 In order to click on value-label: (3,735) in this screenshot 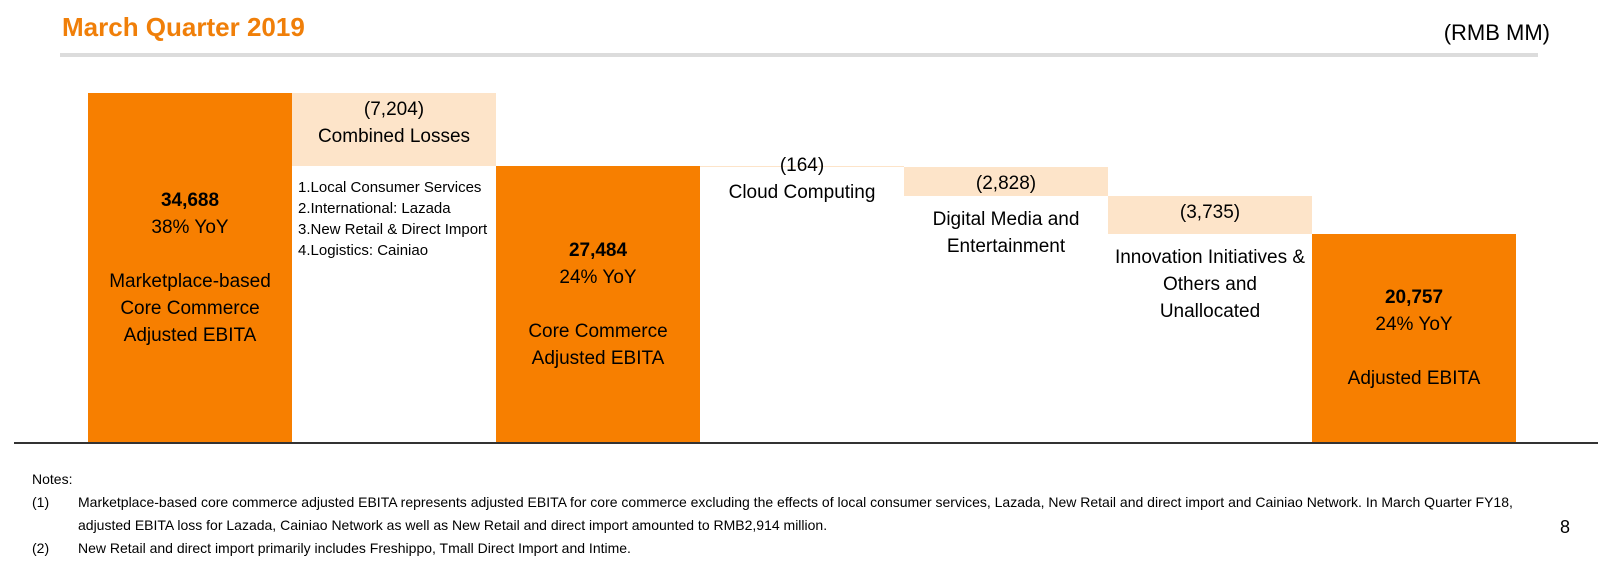, I will do `click(1210, 212)`.